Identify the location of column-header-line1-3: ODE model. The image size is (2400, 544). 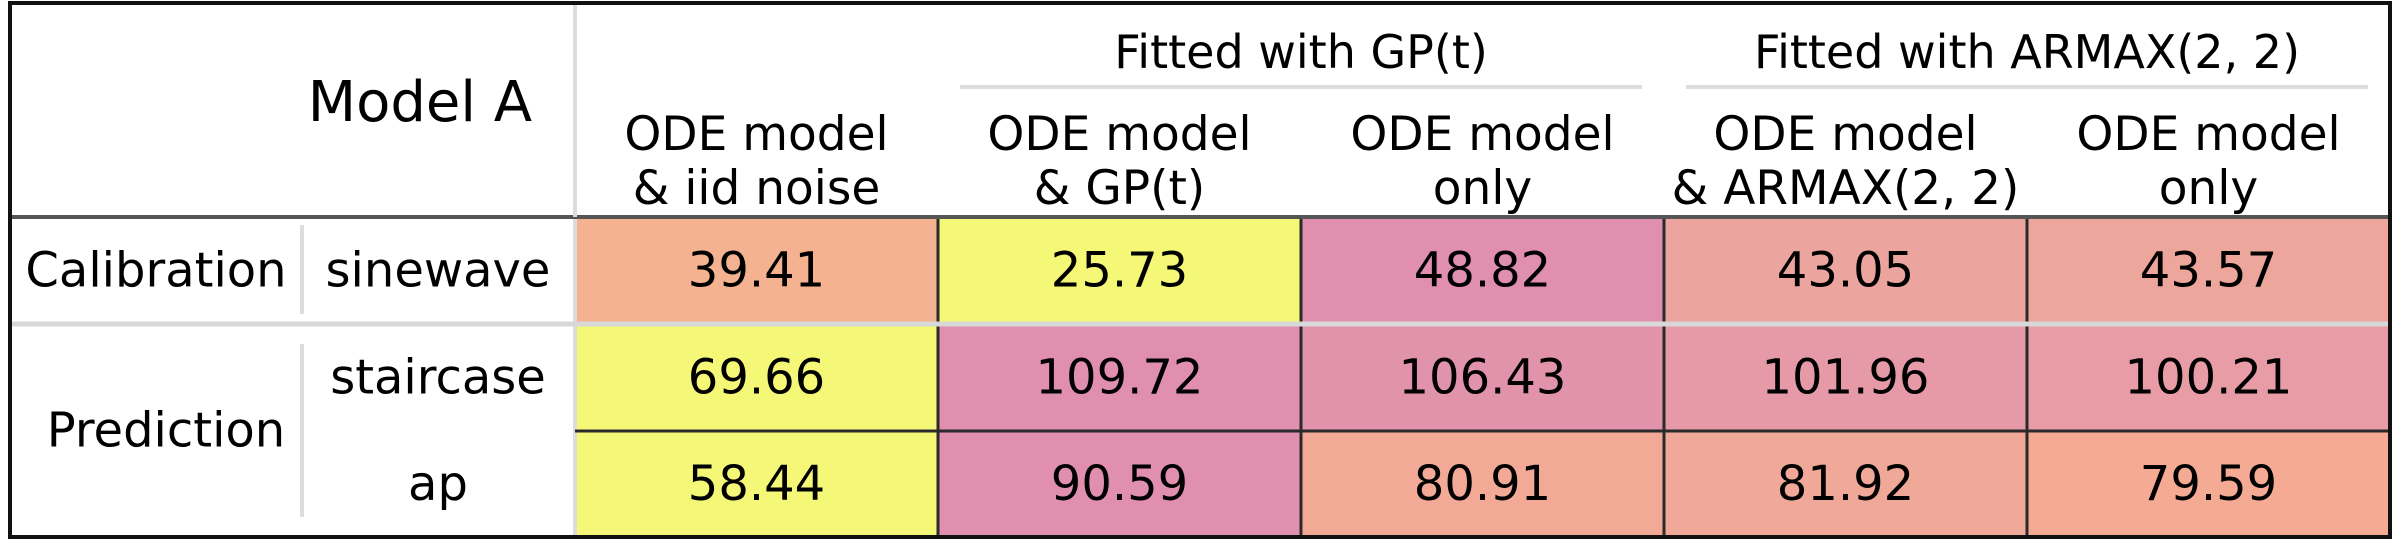
(1845, 134).